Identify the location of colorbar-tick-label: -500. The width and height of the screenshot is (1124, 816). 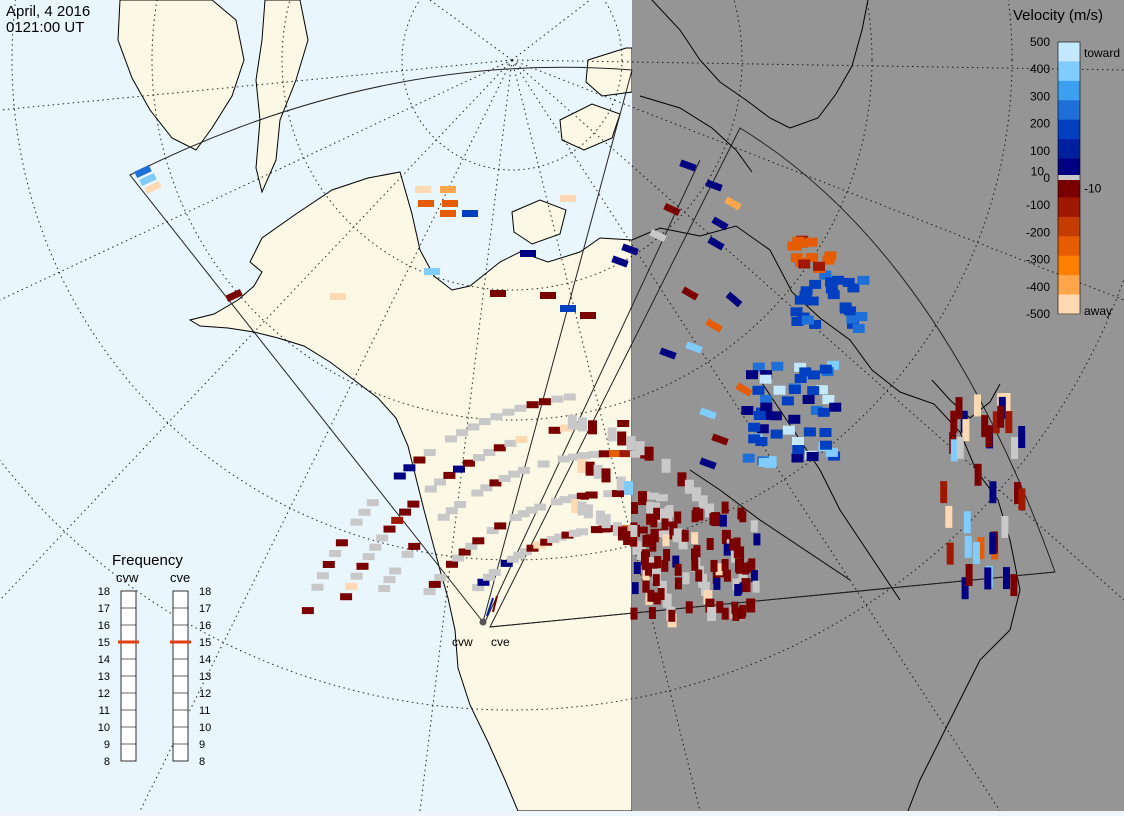
(1038, 314).